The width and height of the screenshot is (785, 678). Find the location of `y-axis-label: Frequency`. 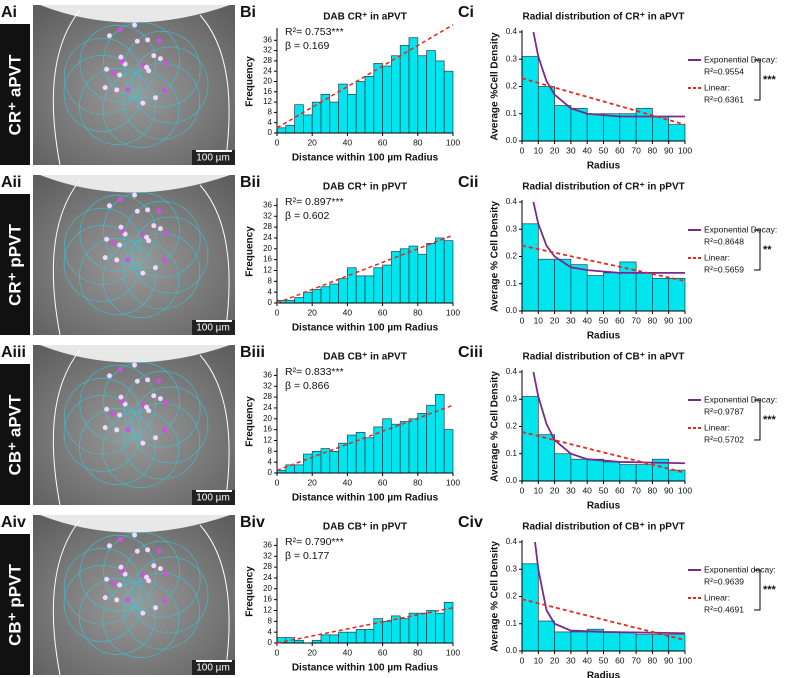

y-axis-label: Frequency is located at coordinates (250, 251).